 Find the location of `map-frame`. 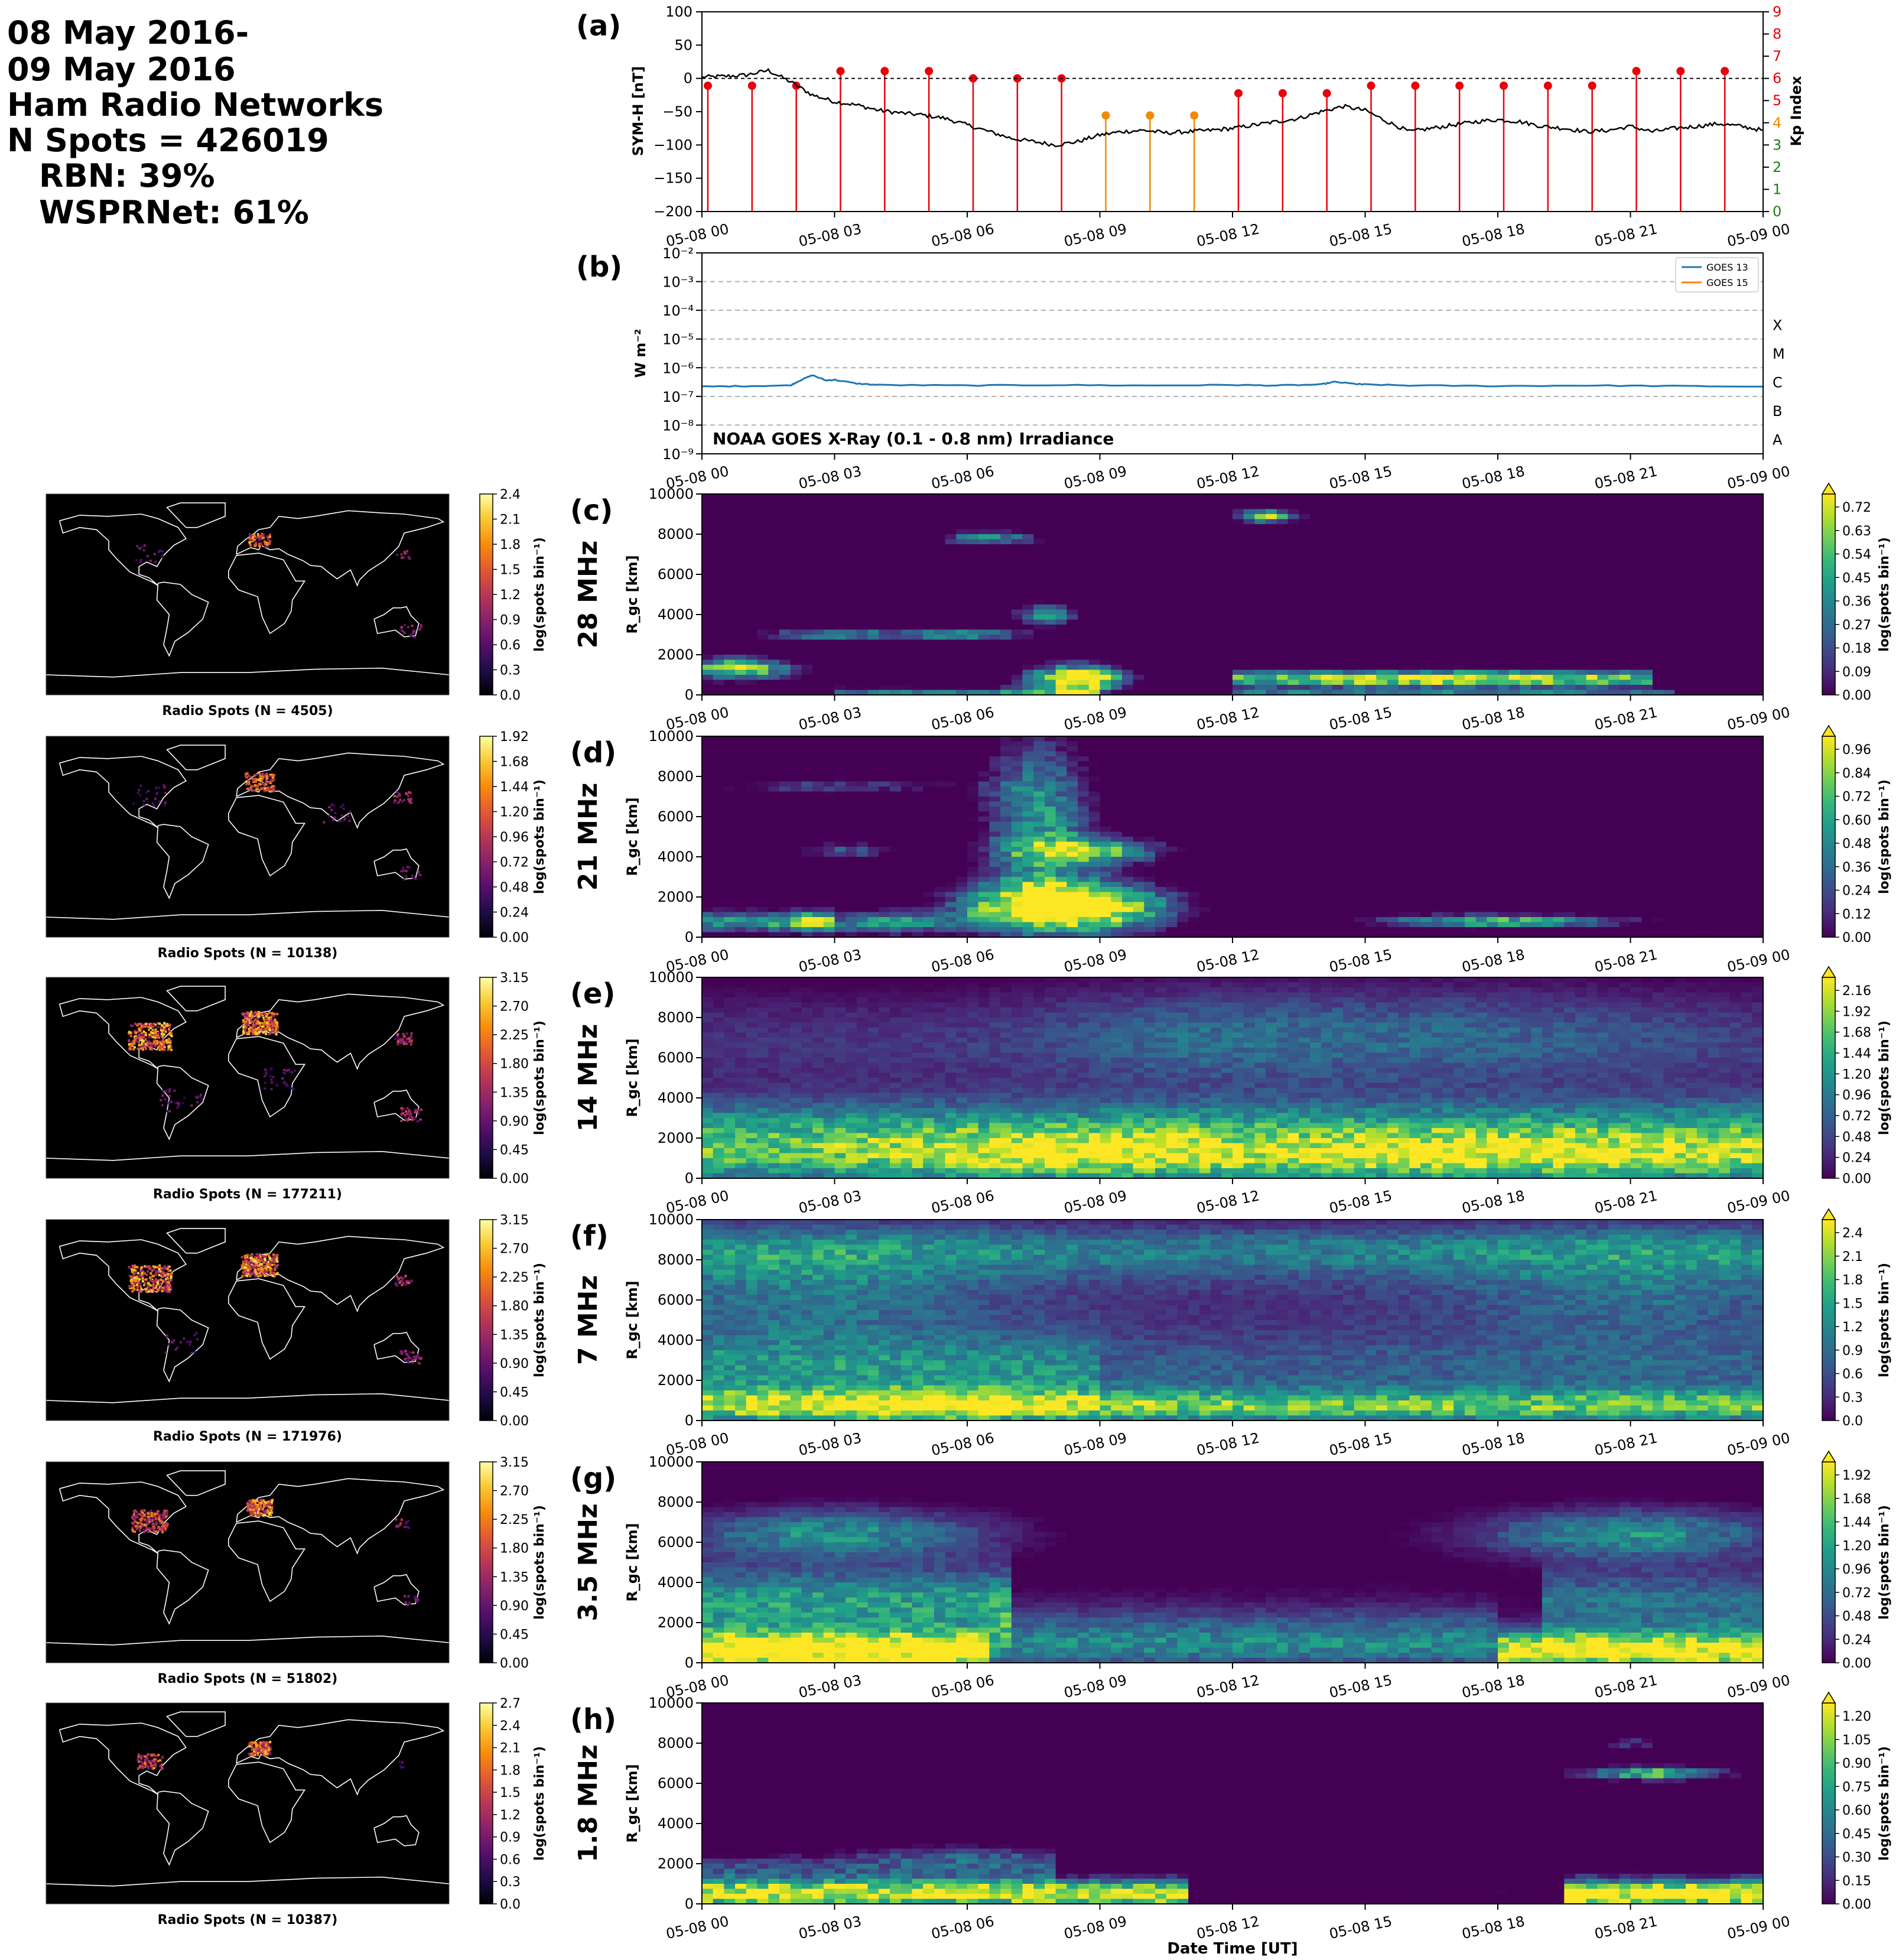

map-frame is located at coordinates (247, 594).